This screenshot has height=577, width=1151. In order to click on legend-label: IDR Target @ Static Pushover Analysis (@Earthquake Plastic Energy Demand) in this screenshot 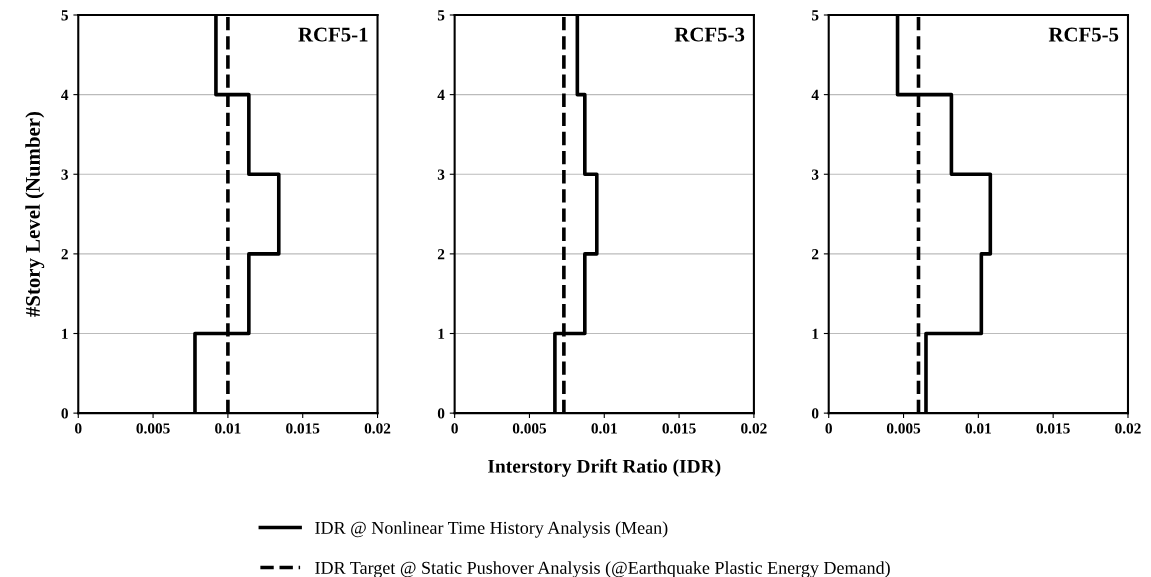, I will do `click(602, 569)`.